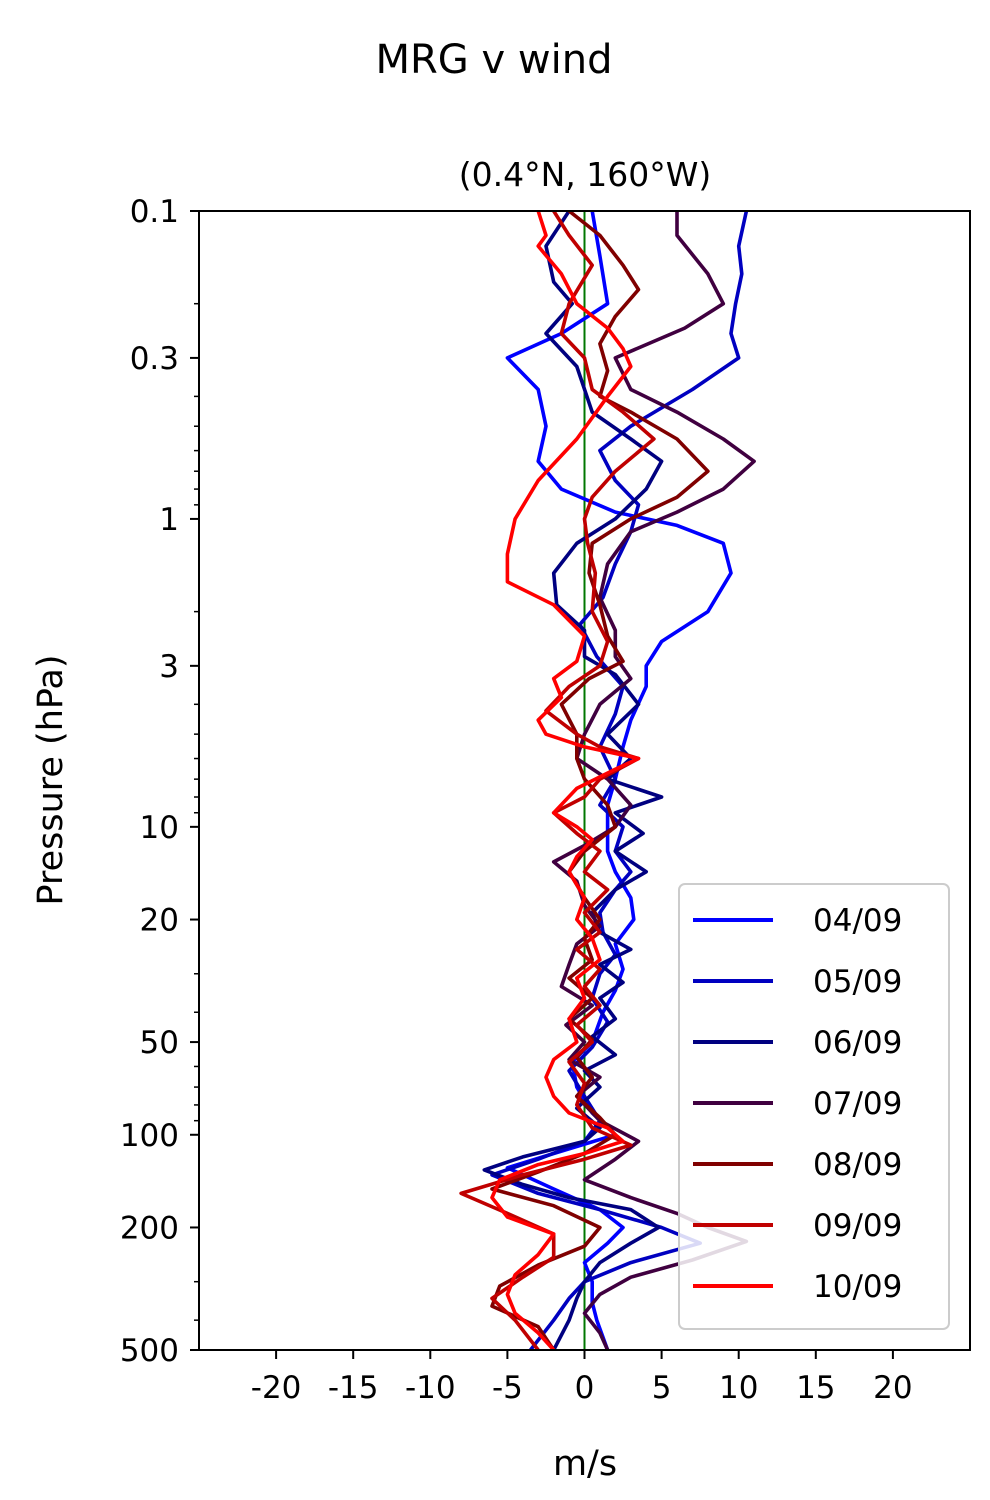  Describe the element at coordinates (857, 921) in the screenshot. I see `legend-entry-label: 04/09` at that location.